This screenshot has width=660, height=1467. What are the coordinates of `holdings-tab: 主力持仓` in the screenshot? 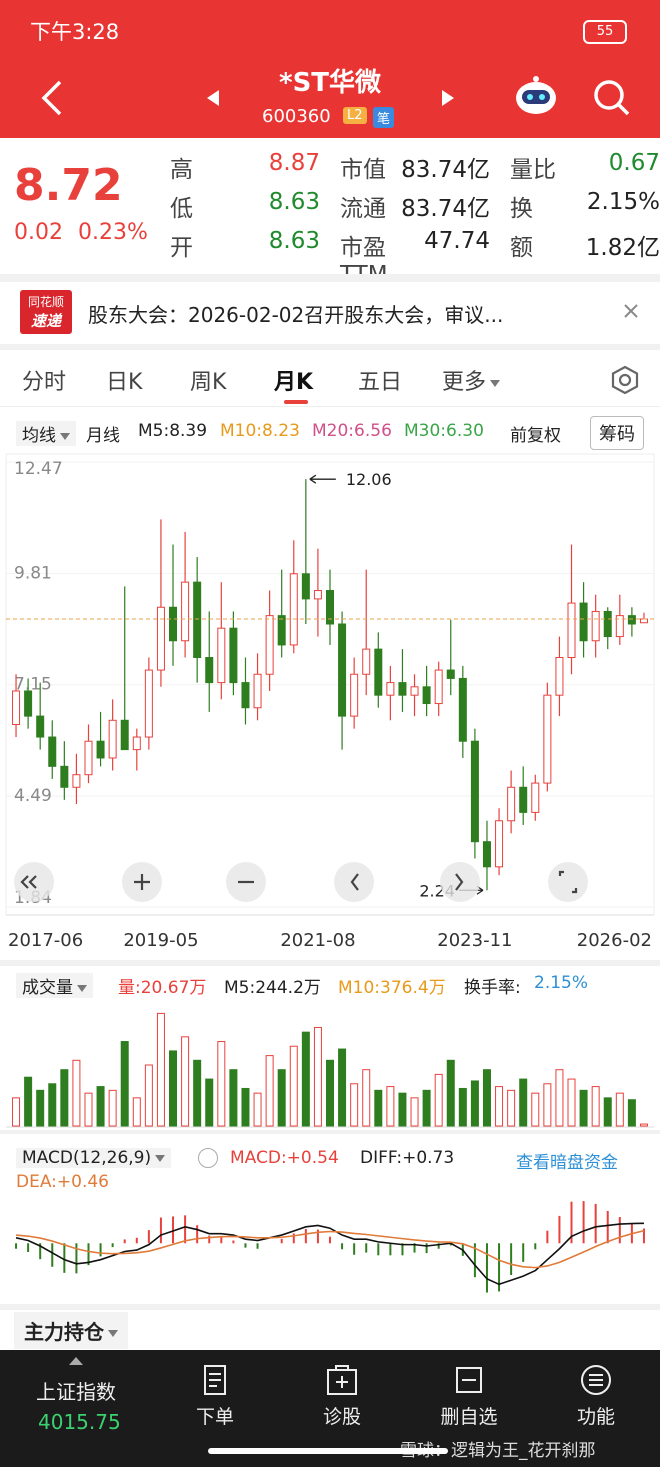 It's located at (71, 1330).